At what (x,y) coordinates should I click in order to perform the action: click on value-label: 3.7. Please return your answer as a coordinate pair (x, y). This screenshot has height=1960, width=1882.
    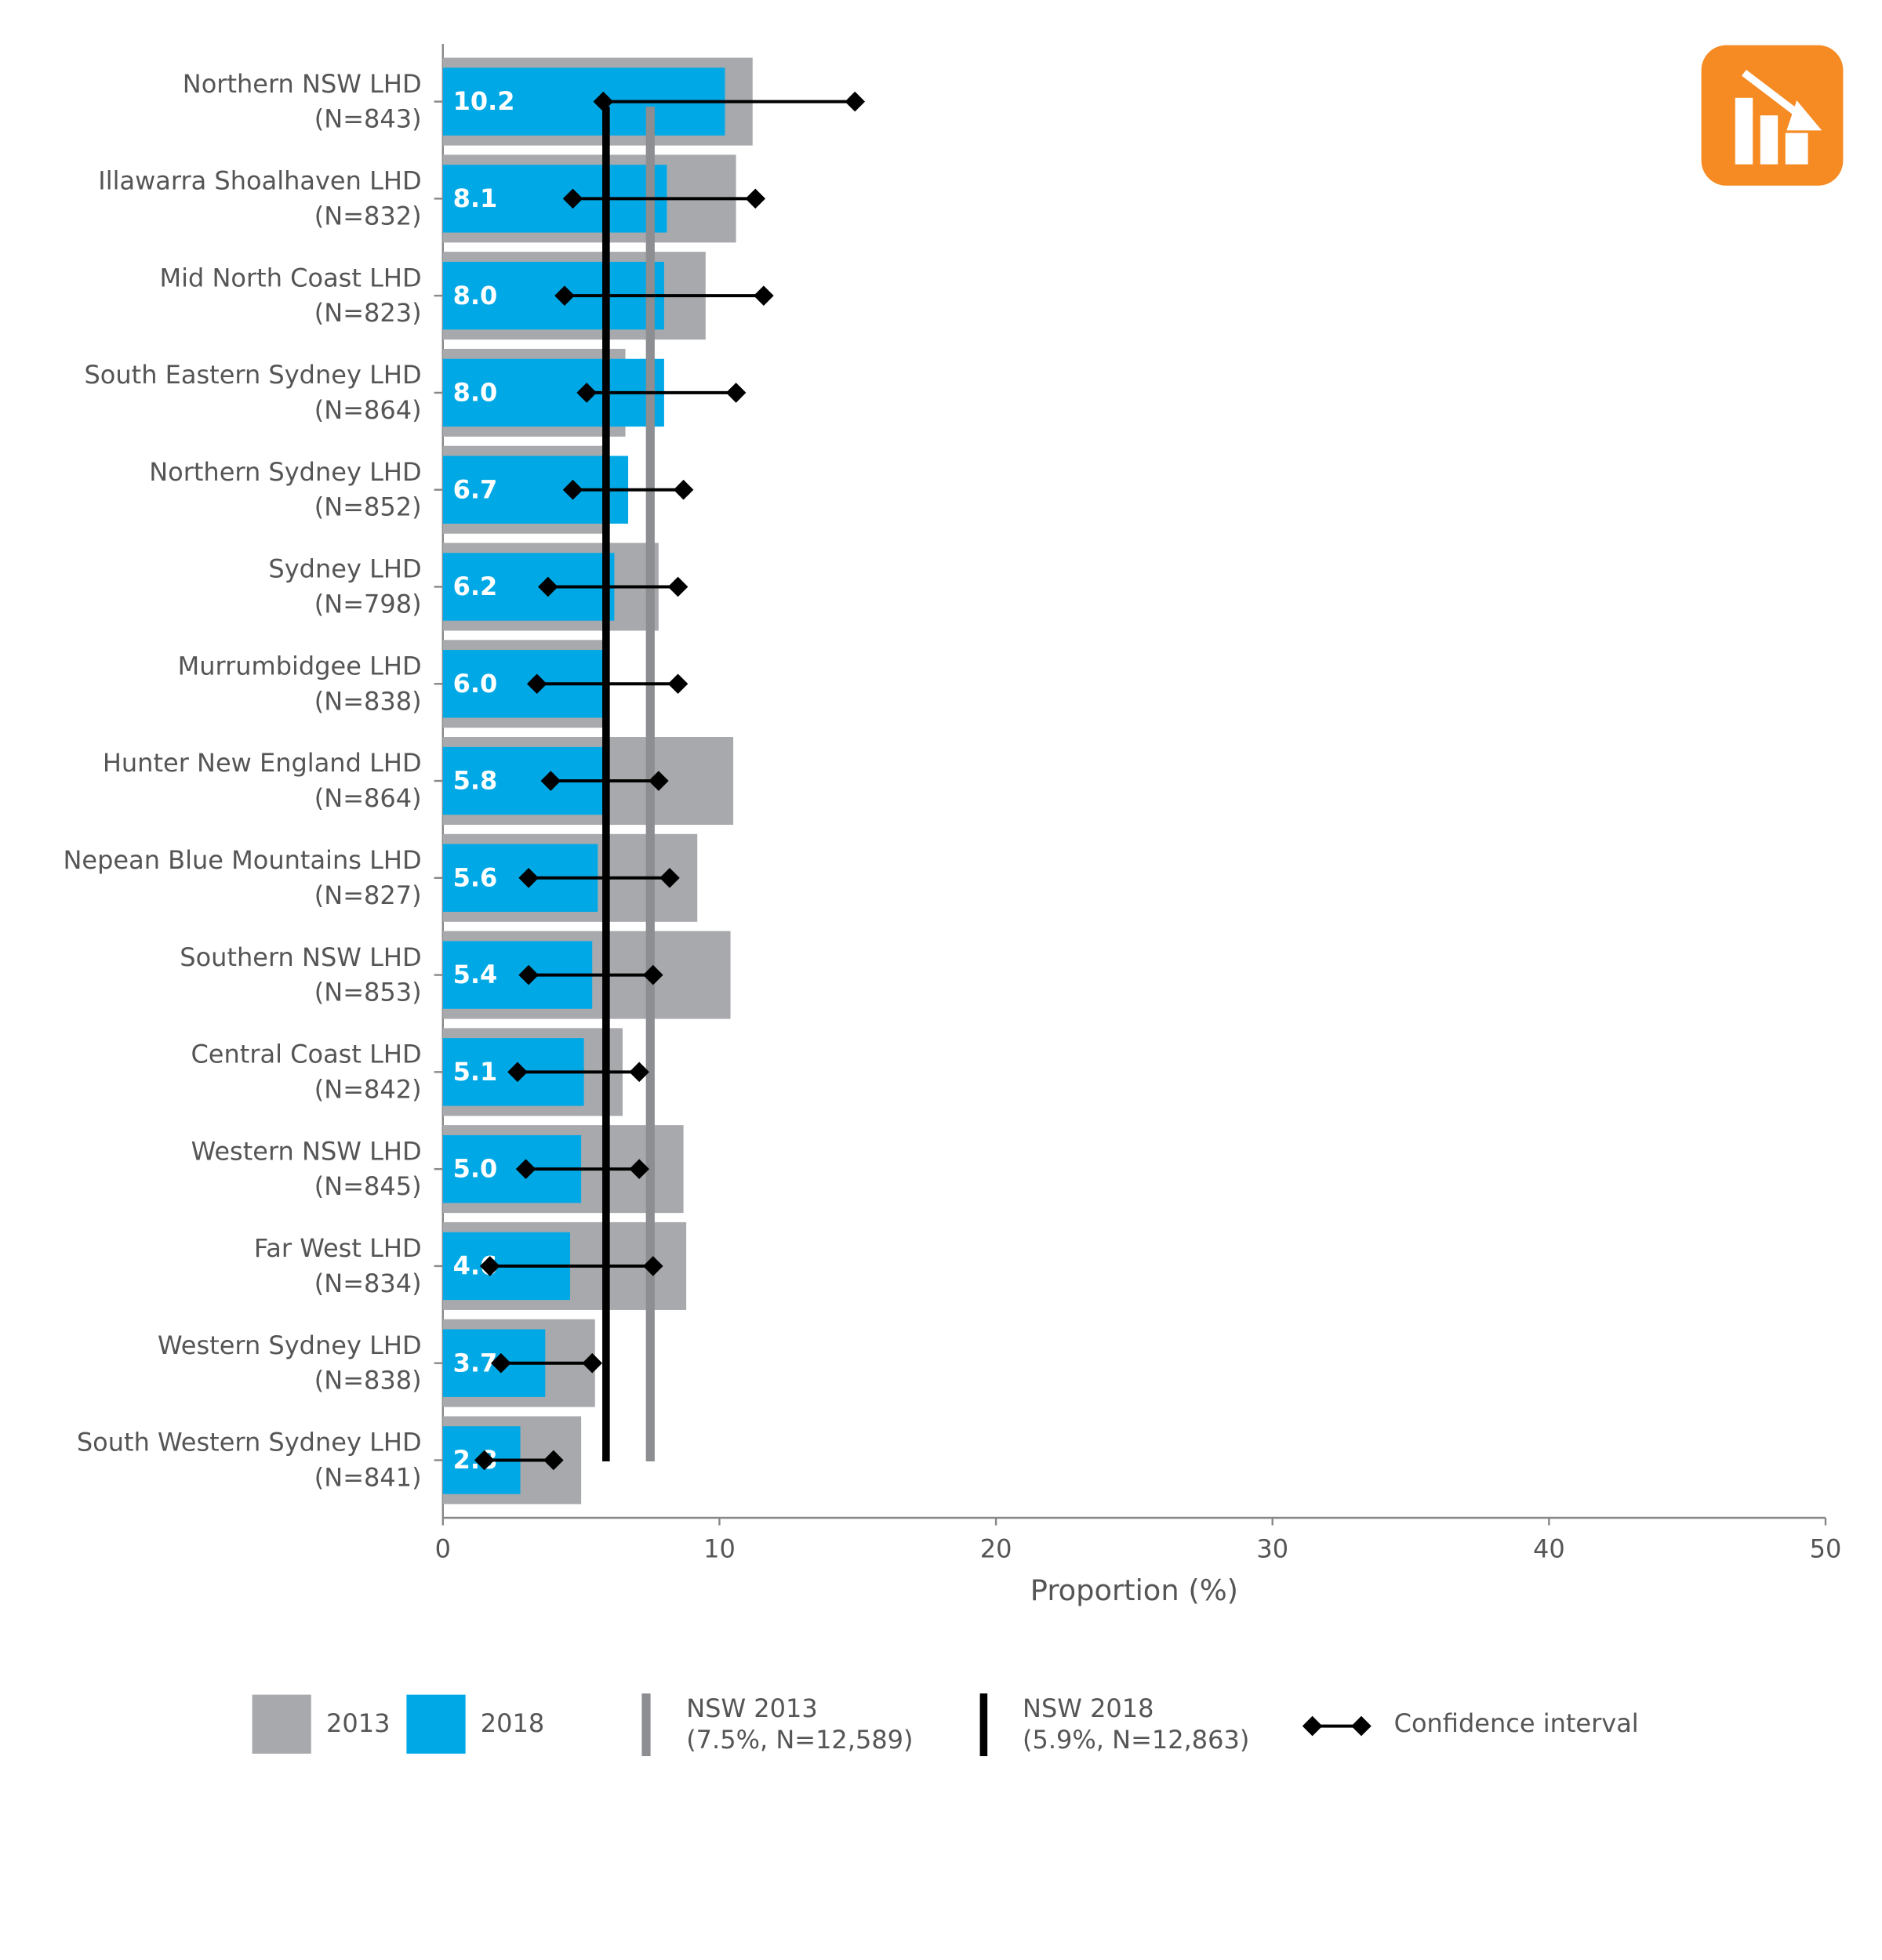
    Looking at the image, I should click on (475, 1362).